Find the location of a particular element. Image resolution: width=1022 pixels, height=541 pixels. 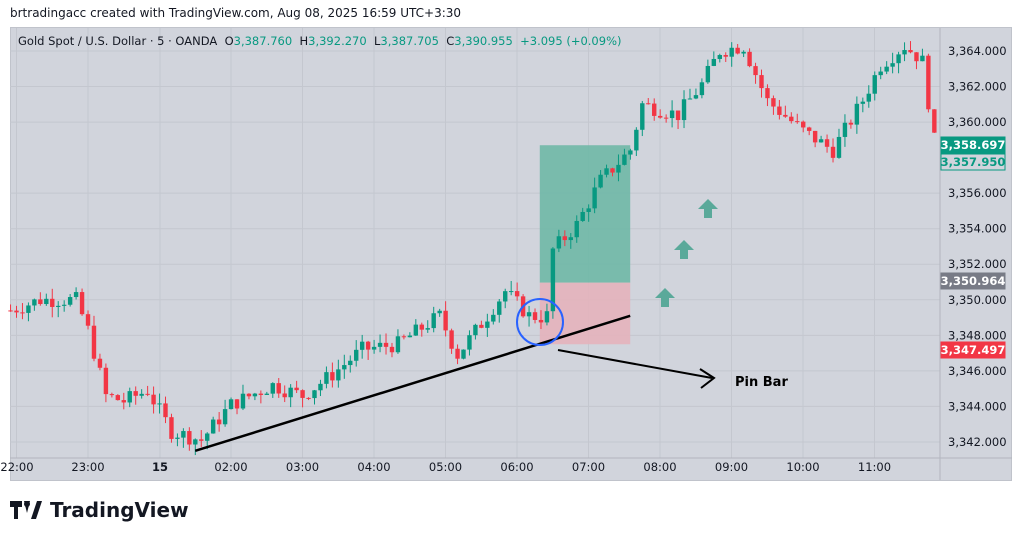

price-label-stop: 3,347.497 is located at coordinates (973, 350).